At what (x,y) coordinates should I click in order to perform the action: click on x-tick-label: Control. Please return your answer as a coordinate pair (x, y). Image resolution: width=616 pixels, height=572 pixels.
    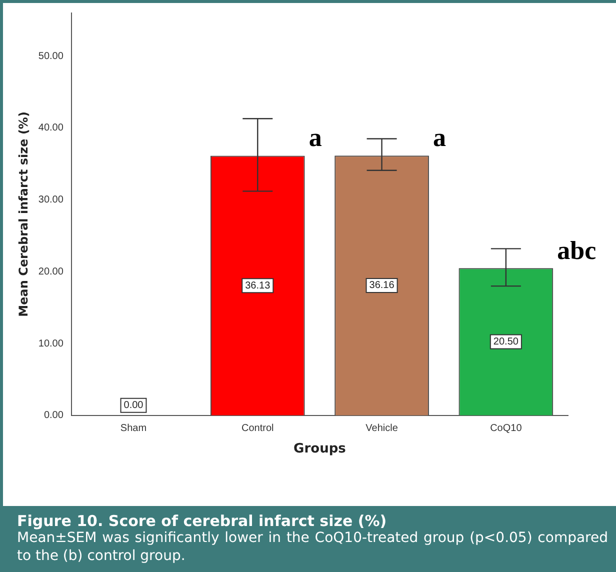
    Looking at the image, I should click on (258, 428).